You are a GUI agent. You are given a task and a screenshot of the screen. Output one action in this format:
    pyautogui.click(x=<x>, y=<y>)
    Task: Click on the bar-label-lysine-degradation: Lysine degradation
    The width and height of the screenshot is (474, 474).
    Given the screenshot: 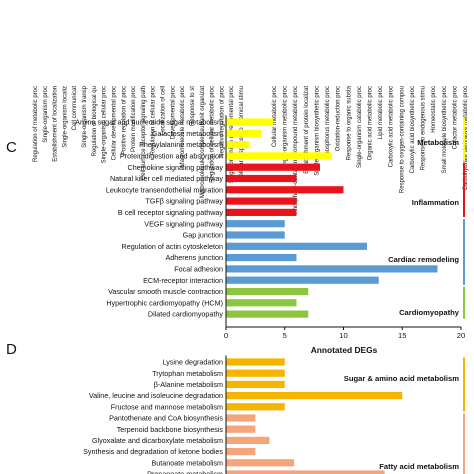 What is the action you would take?
    pyautogui.click(x=193, y=362)
    